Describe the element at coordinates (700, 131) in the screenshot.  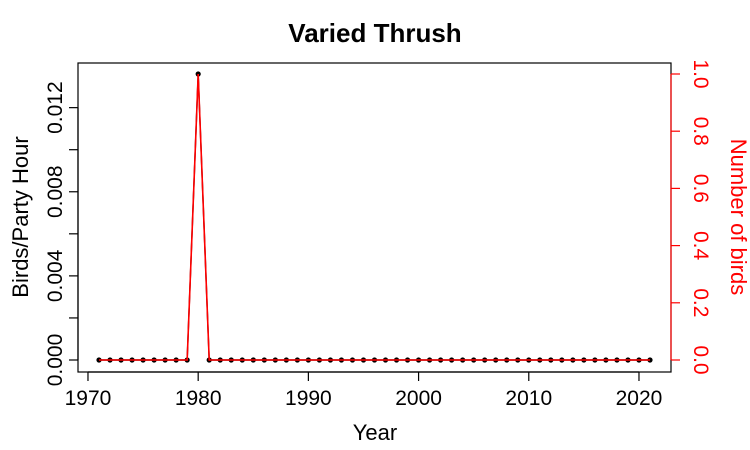
I see `y2-tick-label: 0.8` at that location.